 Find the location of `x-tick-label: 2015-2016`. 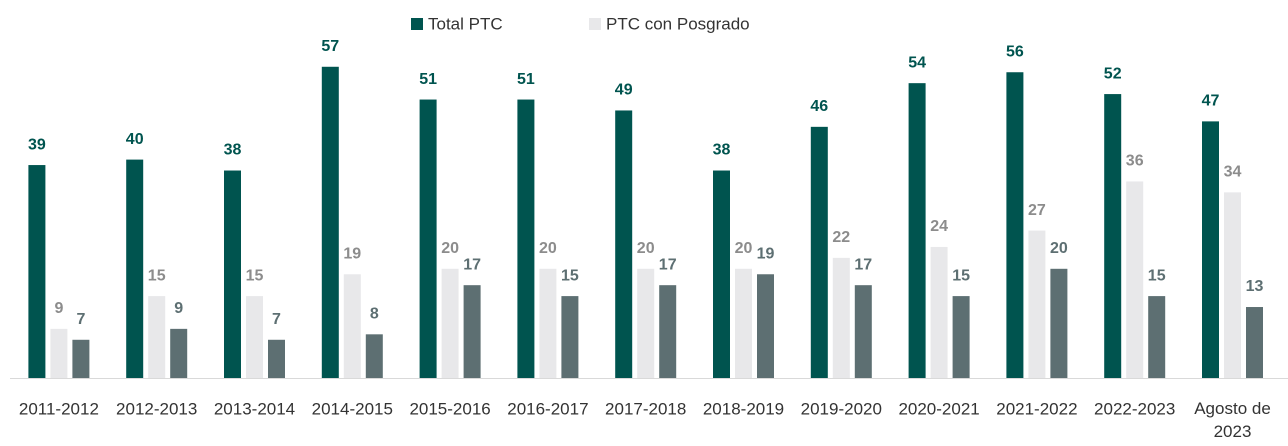

x-tick-label: 2015-2016 is located at coordinates (449, 408).